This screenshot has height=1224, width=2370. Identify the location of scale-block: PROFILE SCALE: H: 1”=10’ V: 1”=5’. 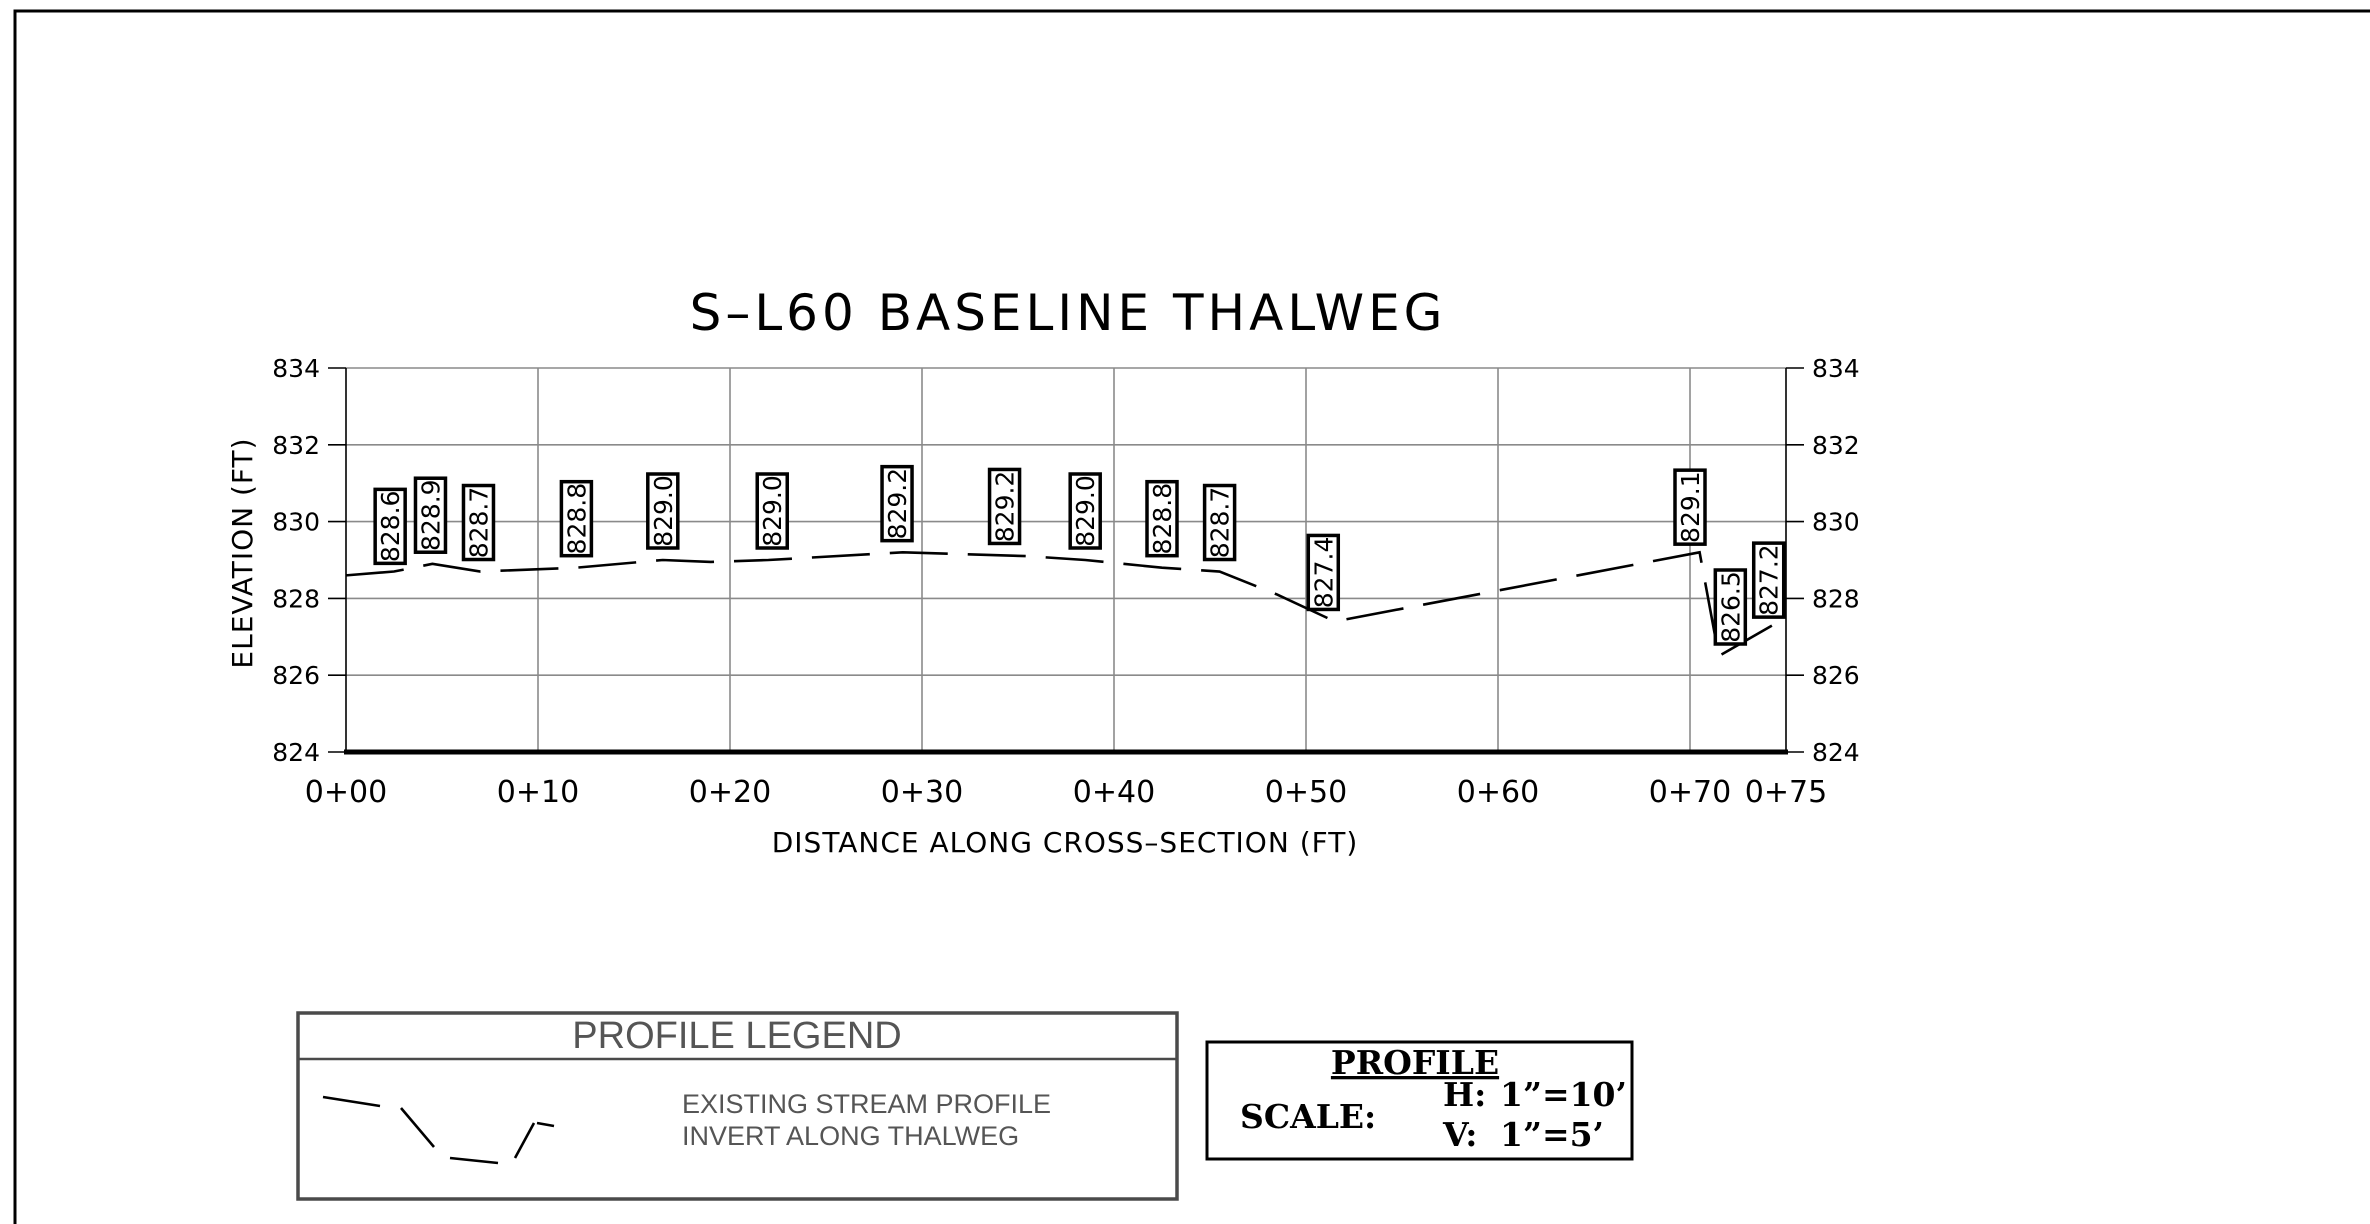
(1419, 1100).